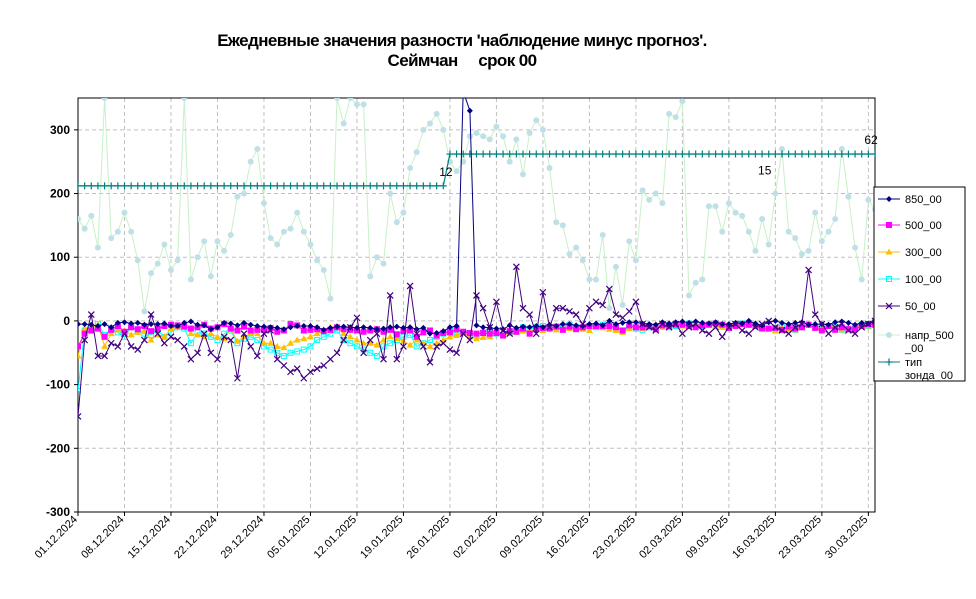 Image resolution: width=976 pixels, height=599 pixels. Describe the element at coordinates (660, 537) in the screenshot. I see `x-tick-label: 02.03.2025` at that location.